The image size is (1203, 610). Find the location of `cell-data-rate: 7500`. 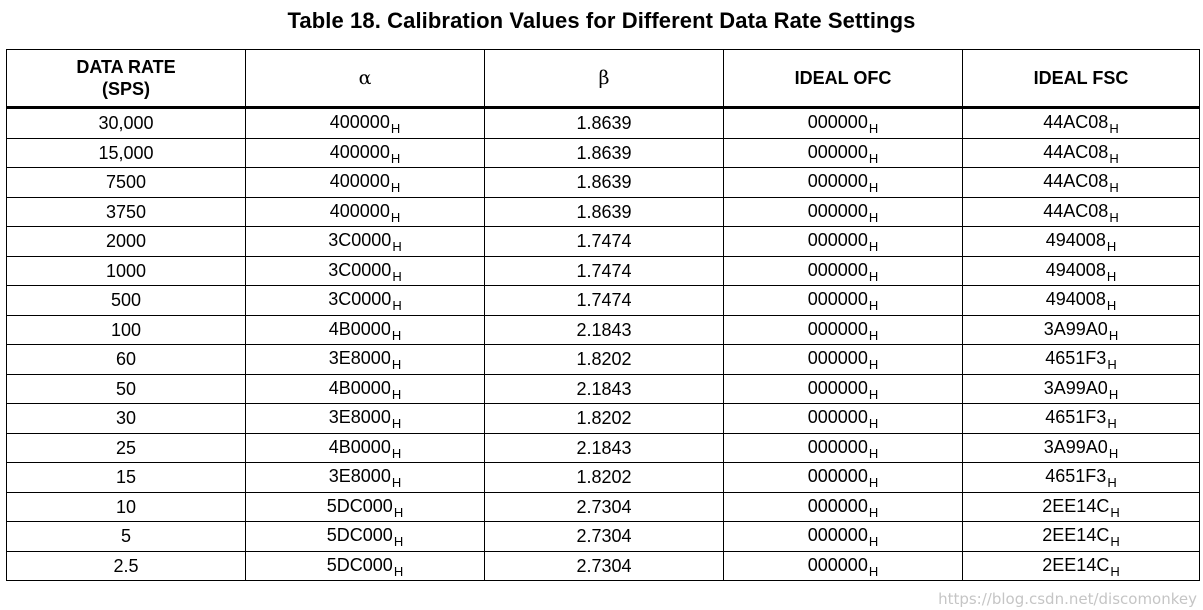

cell-data-rate: 7500 is located at coordinates (126, 182).